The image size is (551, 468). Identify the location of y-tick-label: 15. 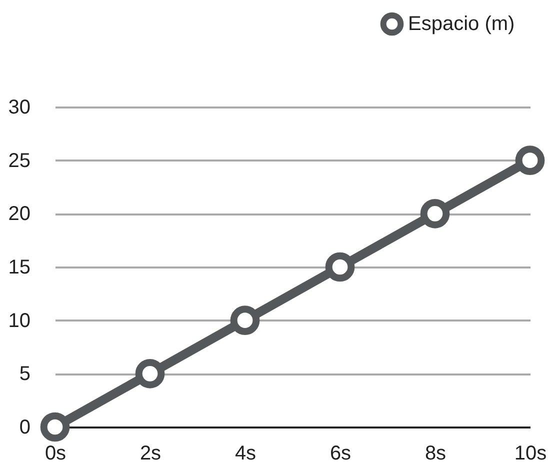
(19, 267).